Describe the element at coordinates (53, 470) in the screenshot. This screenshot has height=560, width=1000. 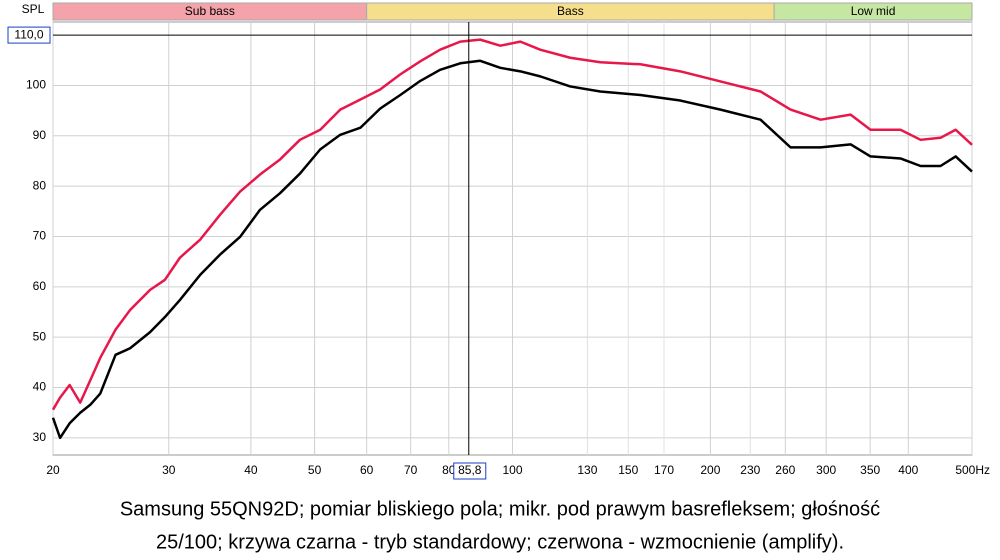
I see `x-tick-label: 20` at that location.